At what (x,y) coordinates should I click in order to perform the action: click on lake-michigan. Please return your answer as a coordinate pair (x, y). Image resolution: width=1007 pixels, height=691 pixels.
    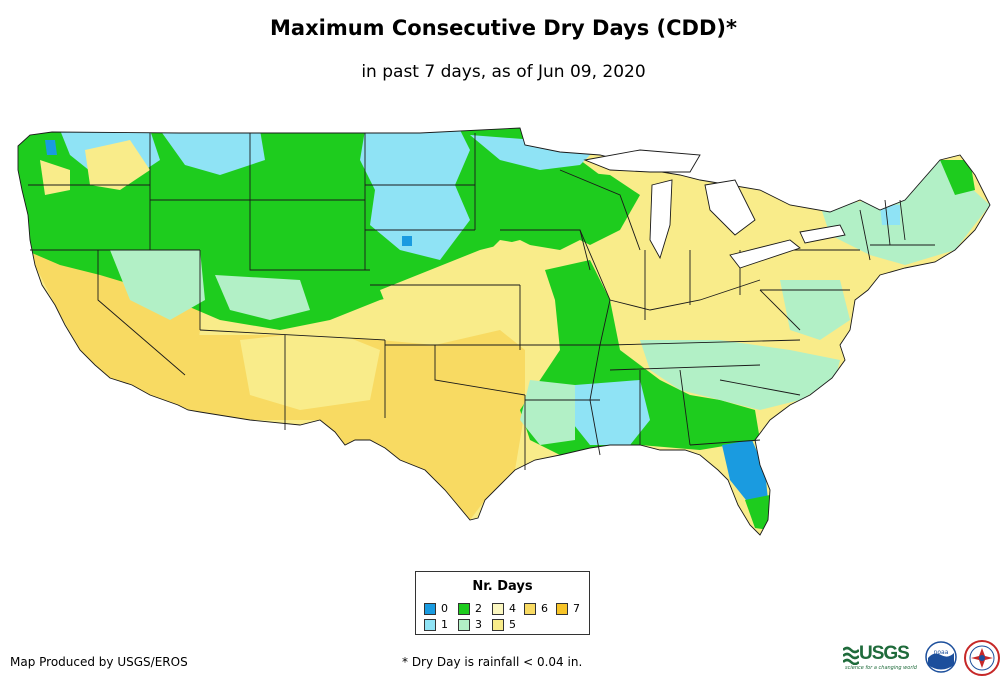
    Looking at the image, I should click on (661, 219).